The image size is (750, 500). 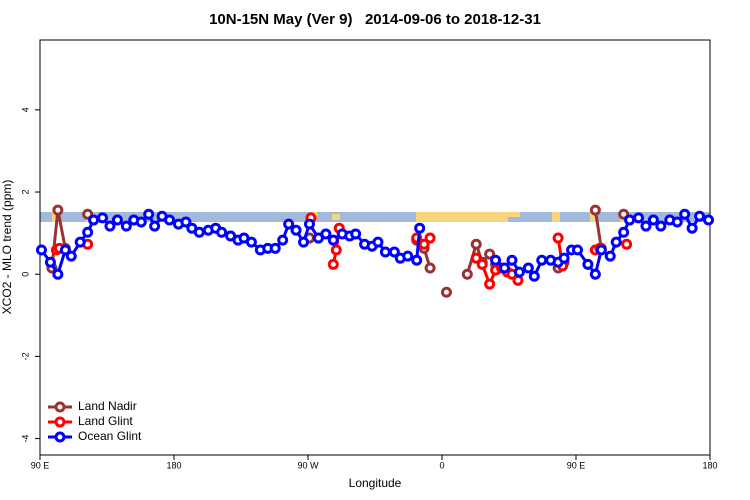 What do you see at coordinates (7, 247) in the screenshot?
I see `y-axis-label: XCO2 - MLO trend (ppm)` at bounding box center [7, 247].